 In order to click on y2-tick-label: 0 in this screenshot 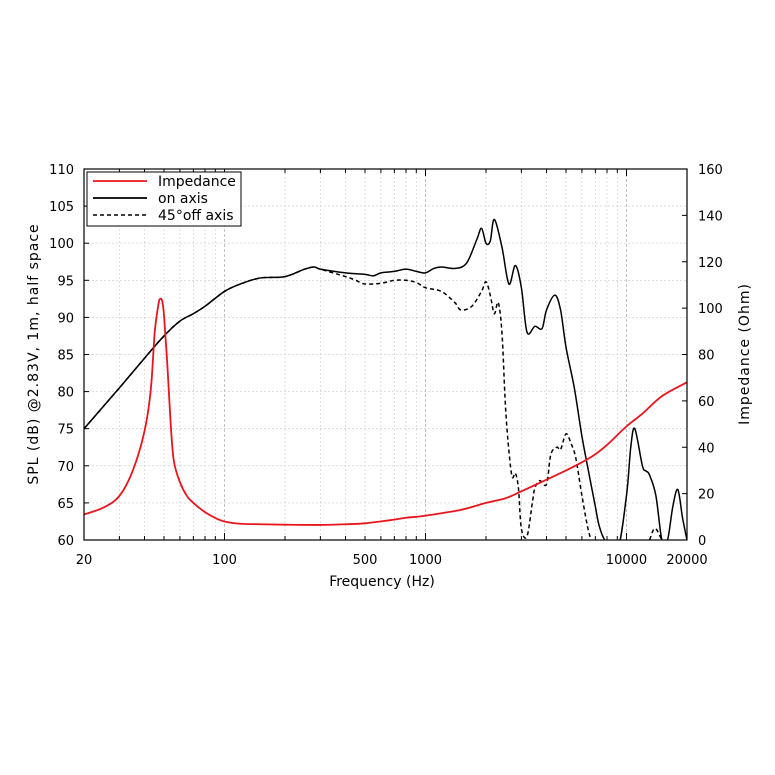, I will do `click(702, 541)`.